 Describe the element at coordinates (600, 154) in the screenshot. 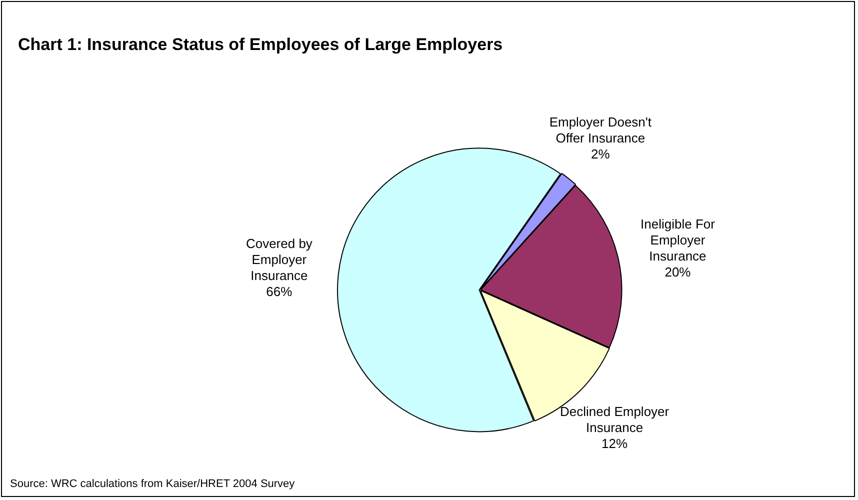

I see `data-label: 2%` at that location.